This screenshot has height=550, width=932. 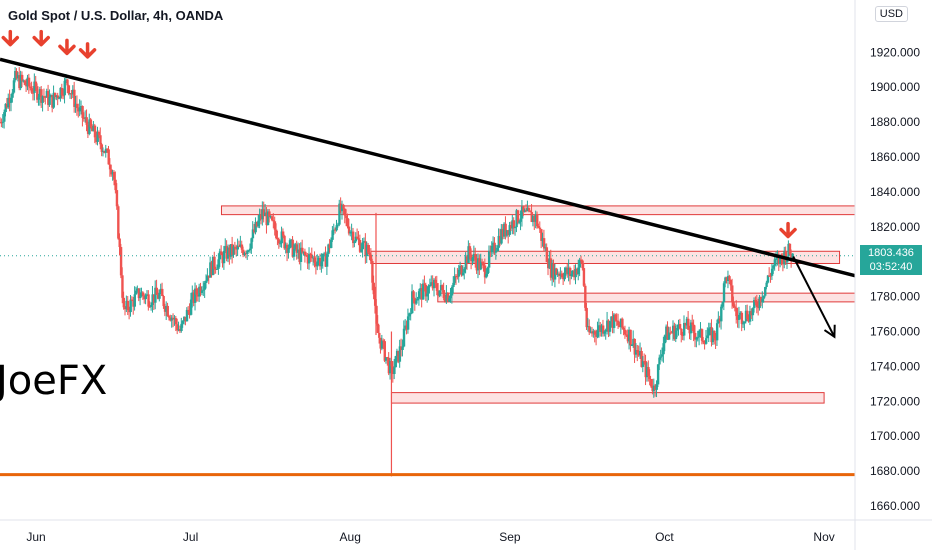 What do you see at coordinates (891, 14) in the screenshot?
I see `currency-button: USD` at bounding box center [891, 14].